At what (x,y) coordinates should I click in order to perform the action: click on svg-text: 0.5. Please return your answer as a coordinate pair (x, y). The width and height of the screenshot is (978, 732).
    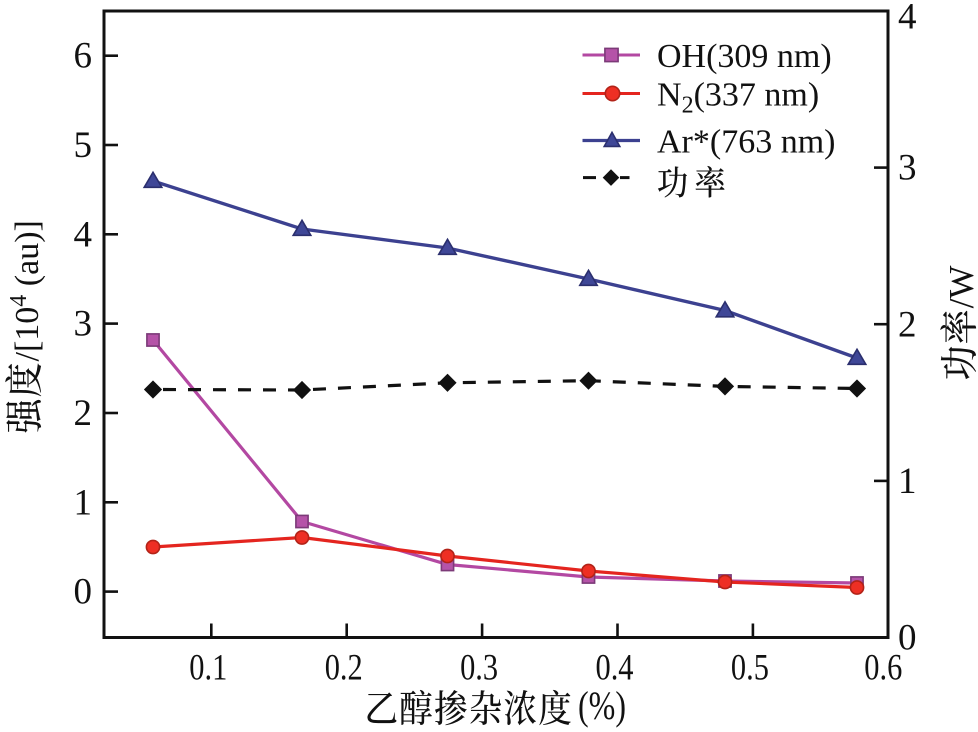
    Looking at the image, I should click on (750, 668).